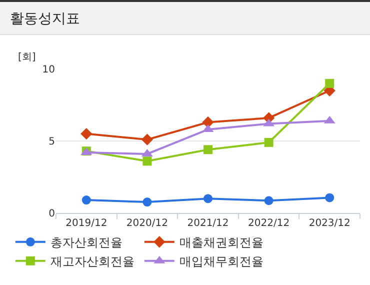  Describe the element at coordinates (86, 243) in the screenshot. I see `legend-label: 총자산회전율` at that location.